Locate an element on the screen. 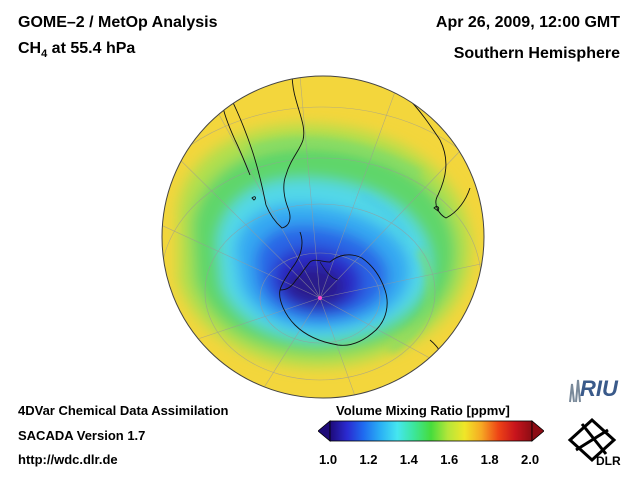 The width and height of the screenshot is (640, 480). south-pole-marker is located at coordinates (320, 298).